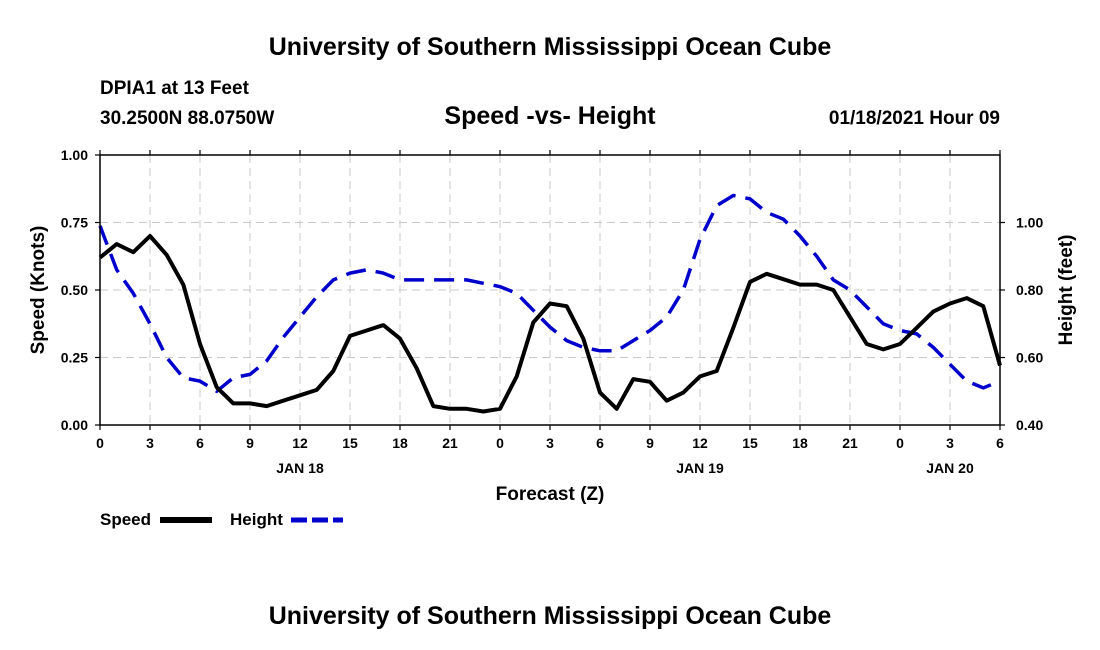  Describe the element at coordinates (1066, 290) in the screenshot. I see `y-axis-right-label: Height (feet)` at that location.